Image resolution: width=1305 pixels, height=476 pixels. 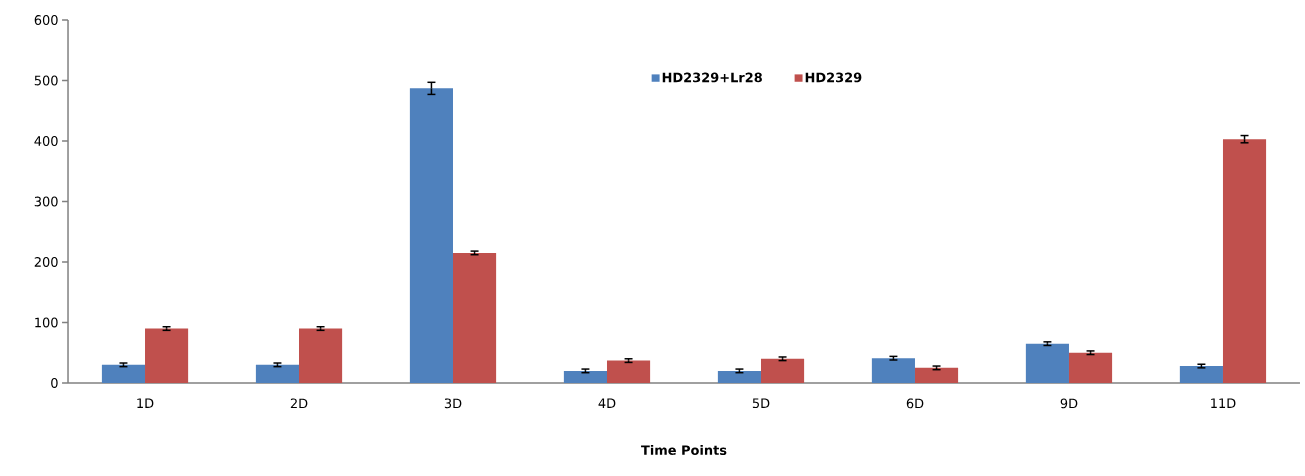 What do you see at coordinates (46, 322) in the screenshot?
I see `y-tick-label: 100` at bounding box center [46, 322].